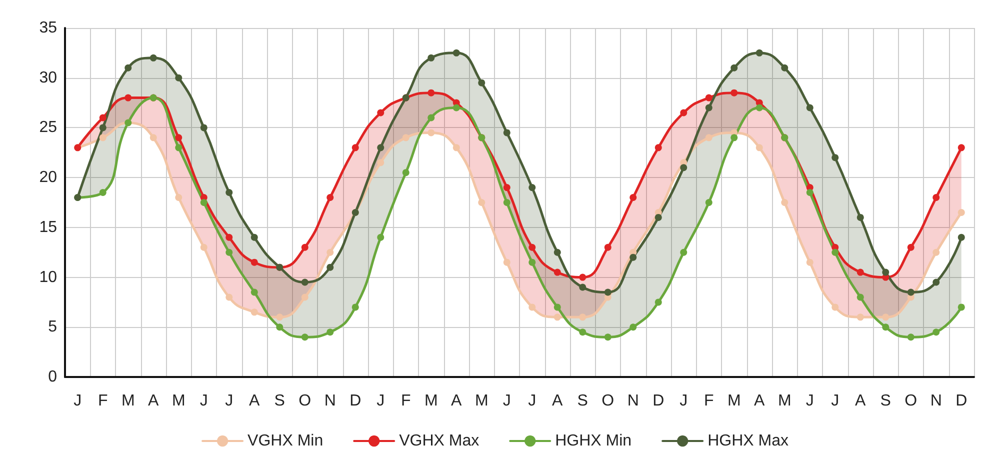 The width and height of the screenshot is (990, 470). I want to click on y-tick-label: 5, so click(53, 327).